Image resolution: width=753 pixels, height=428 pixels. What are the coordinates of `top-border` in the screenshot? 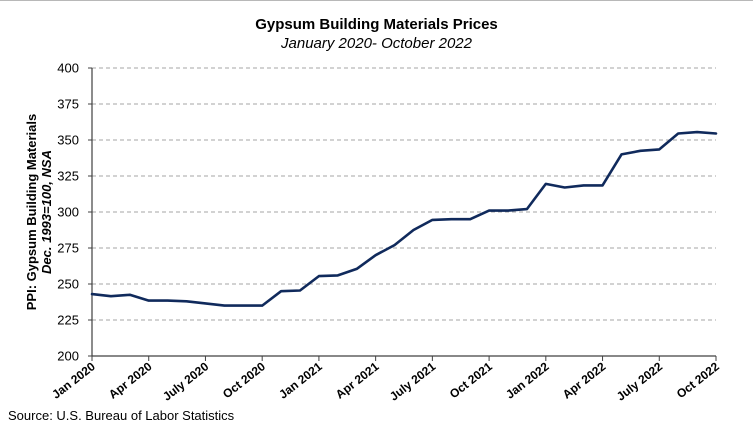 It's located at (376, 0).